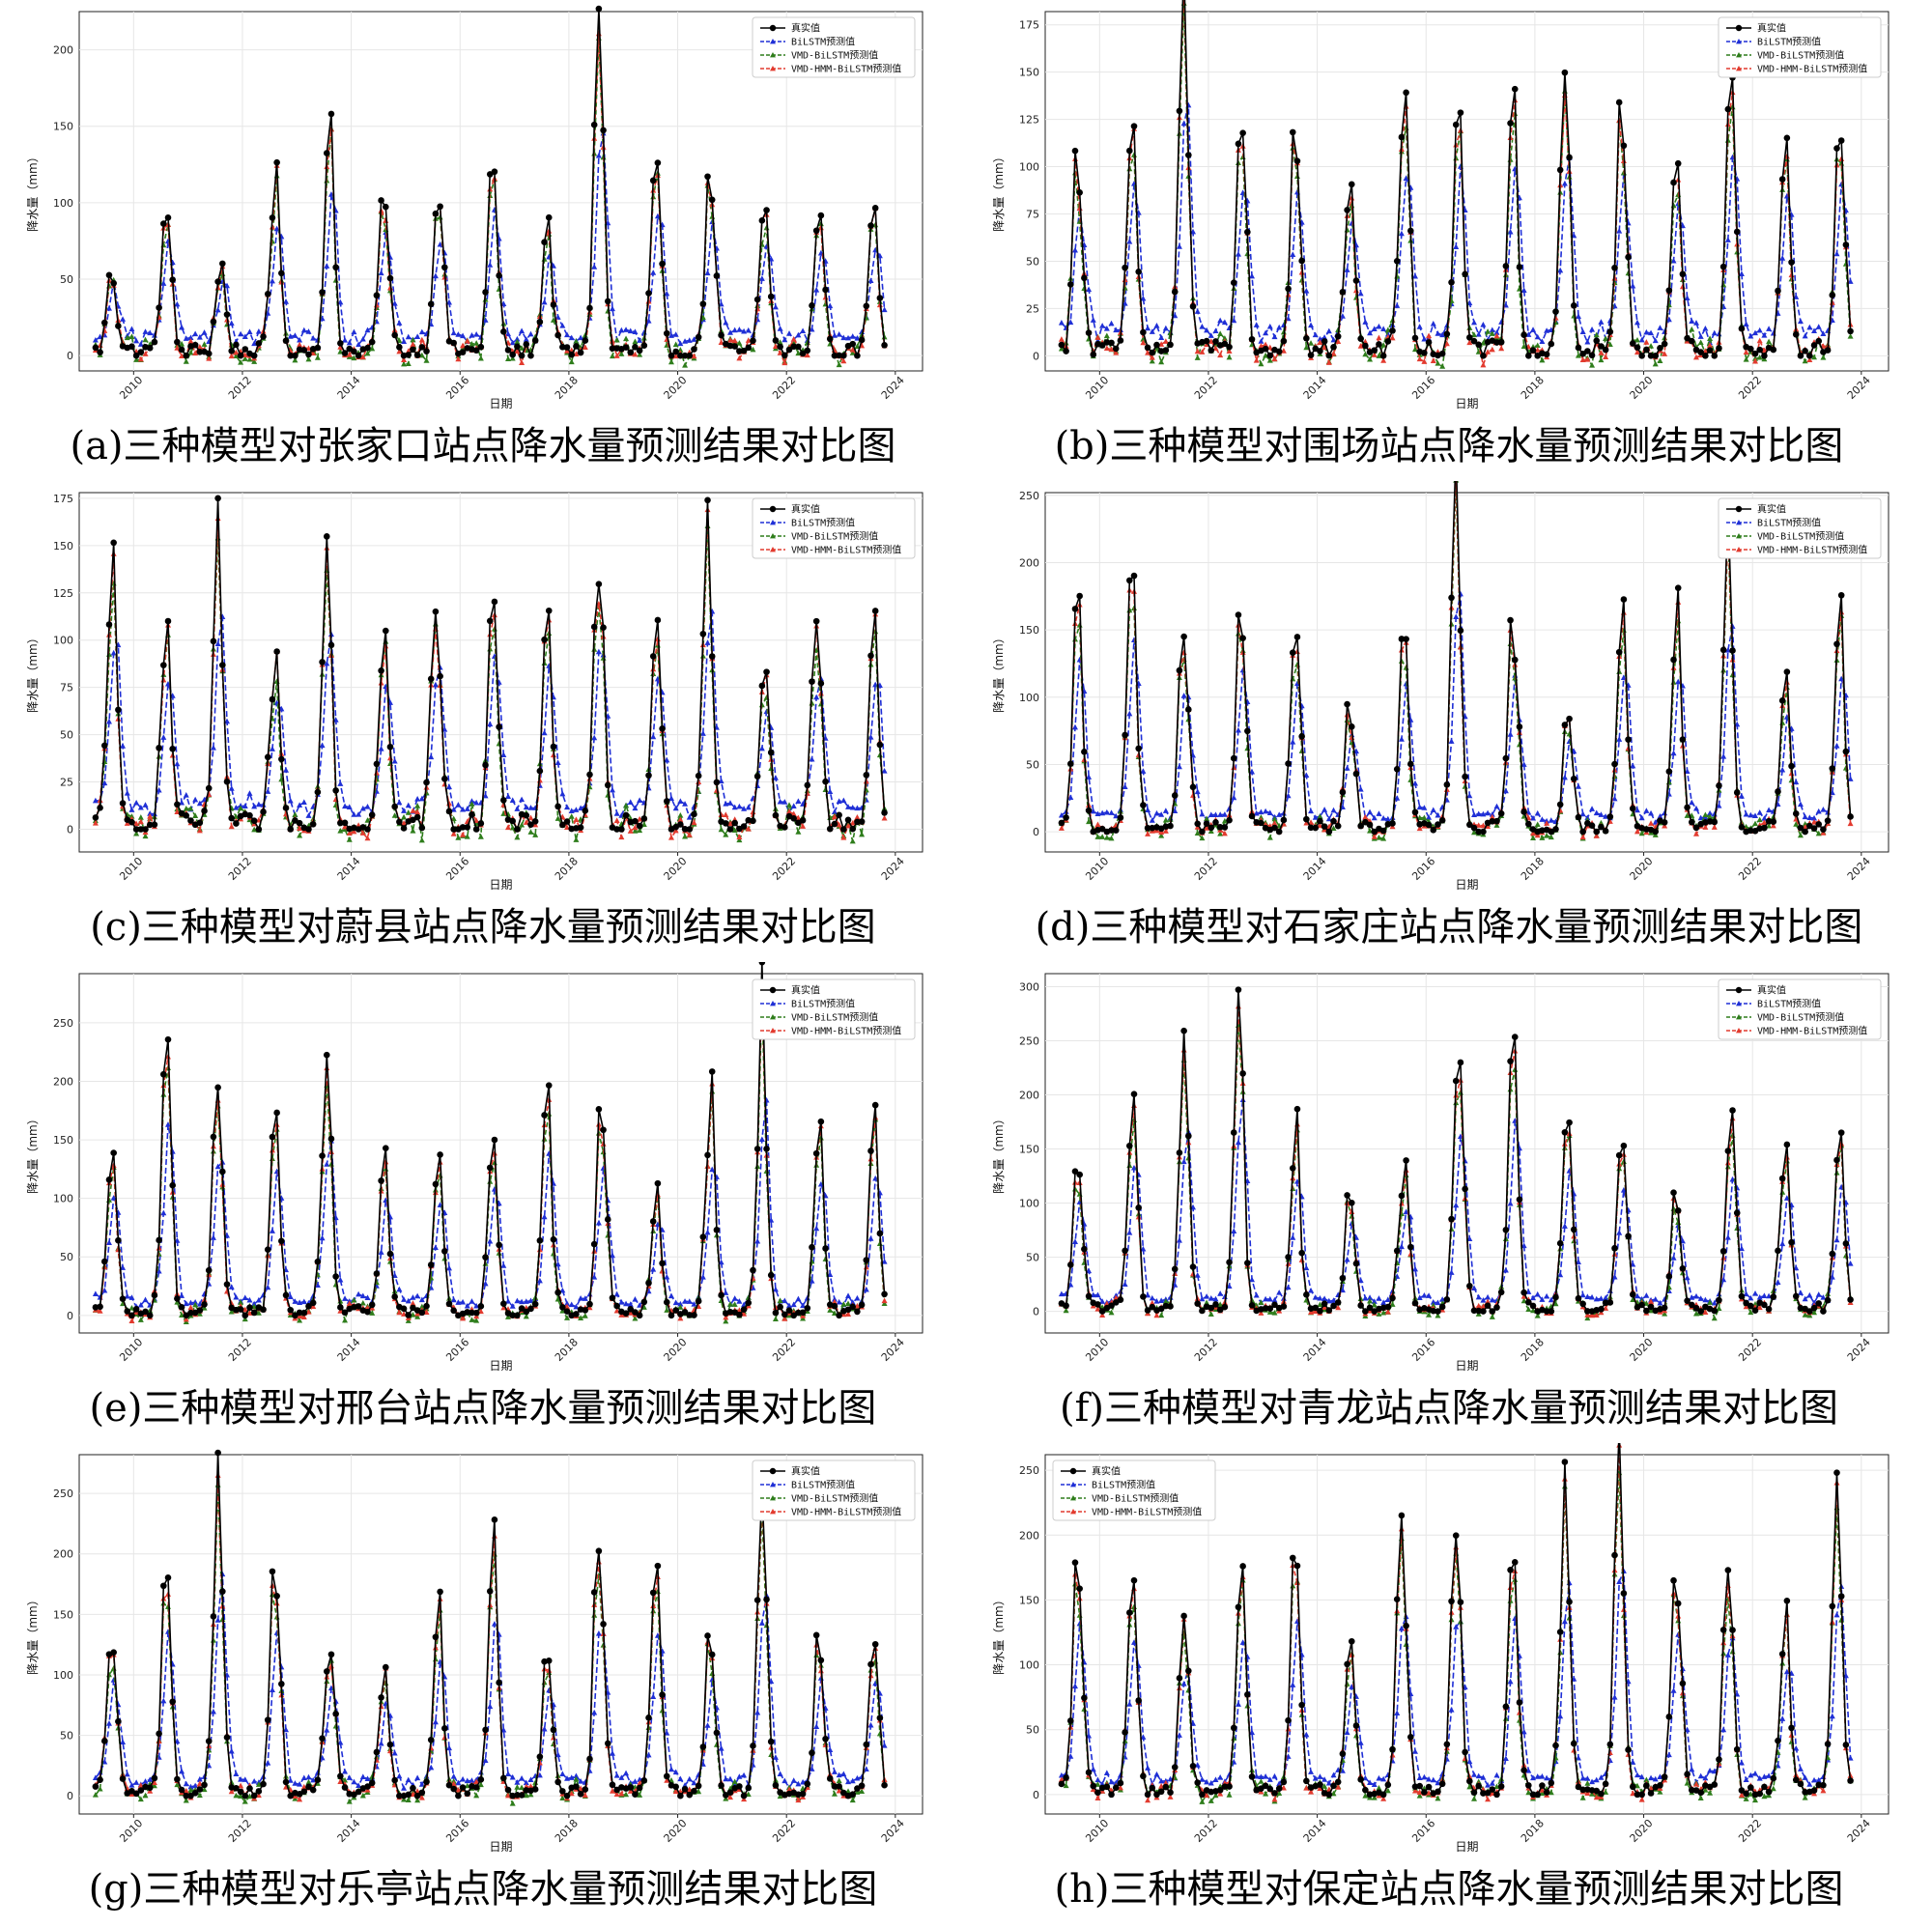  Describe the element at coordinates (1029, 25) in the screenshot. I see `y-tick-label: 175` at that location.